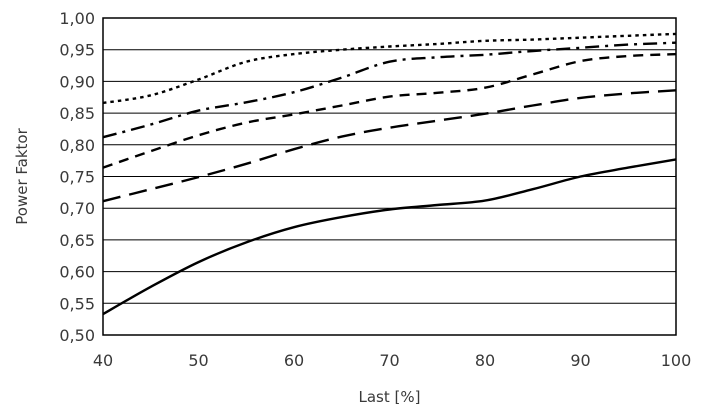 This screenshot has height=408, width=710. What do you see at coordinates (77, 81) in the screenshot?
I see `y-tick-label: 0,90` at bounding box center [77, 81].